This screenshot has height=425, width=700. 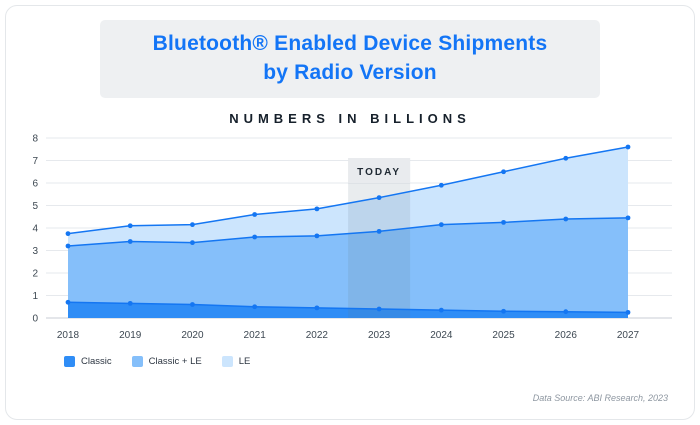 I want to click on svg-text: 7, so click(x=35, y=161).